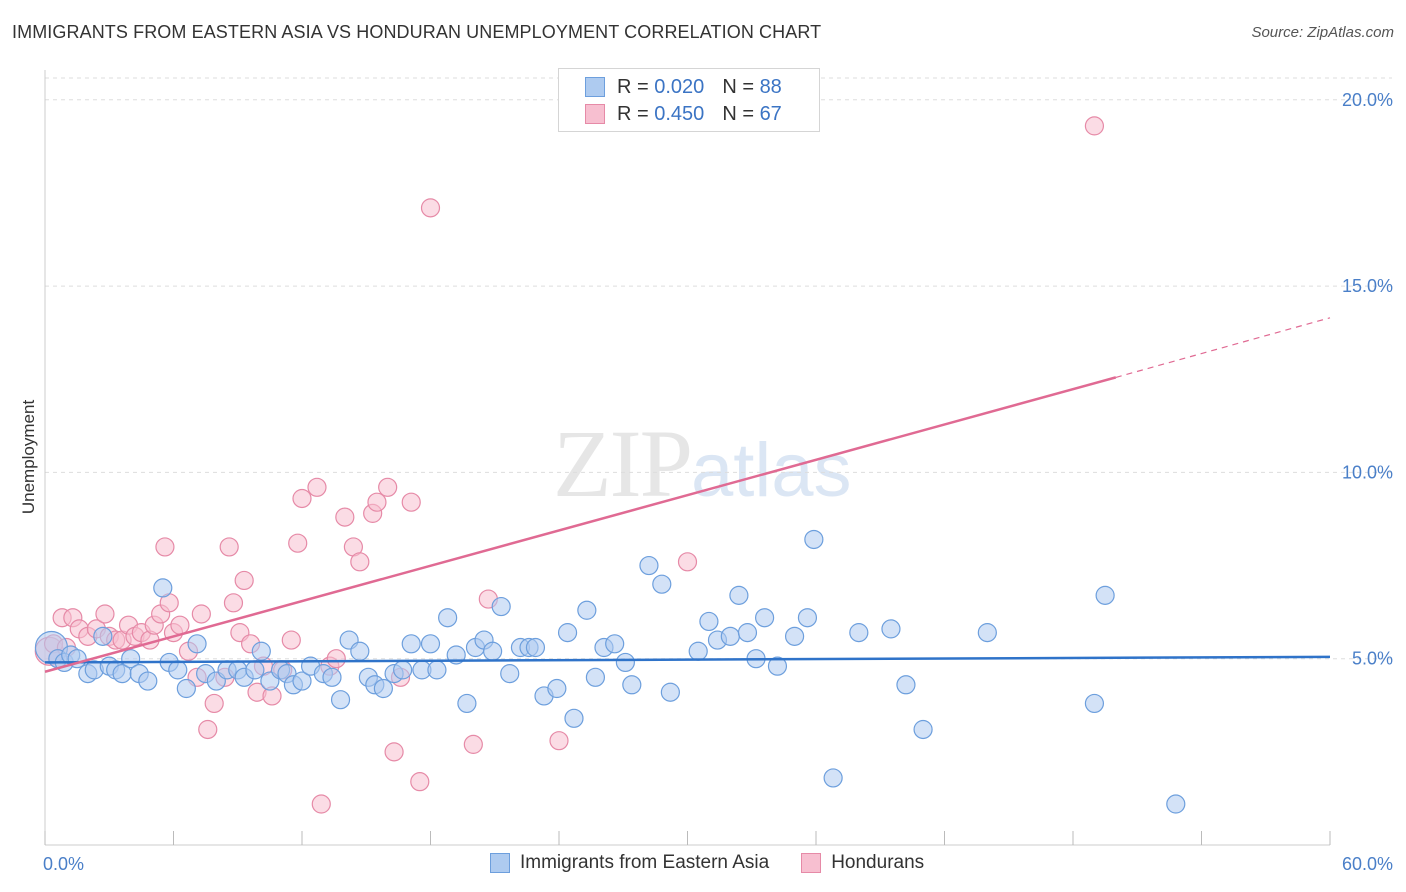  I want to click on x-tick-label: 60.0%, so click(1367, 864).